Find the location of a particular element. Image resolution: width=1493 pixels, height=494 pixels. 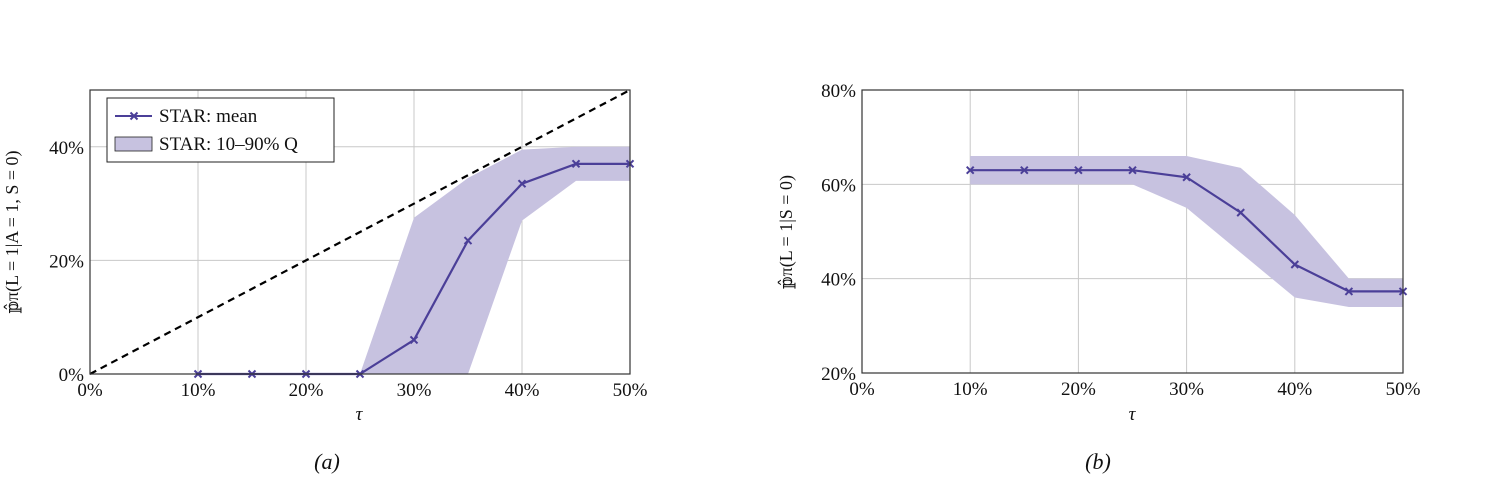

panel-b-x-axis-label: τ is located at coordinates (1133, 414).